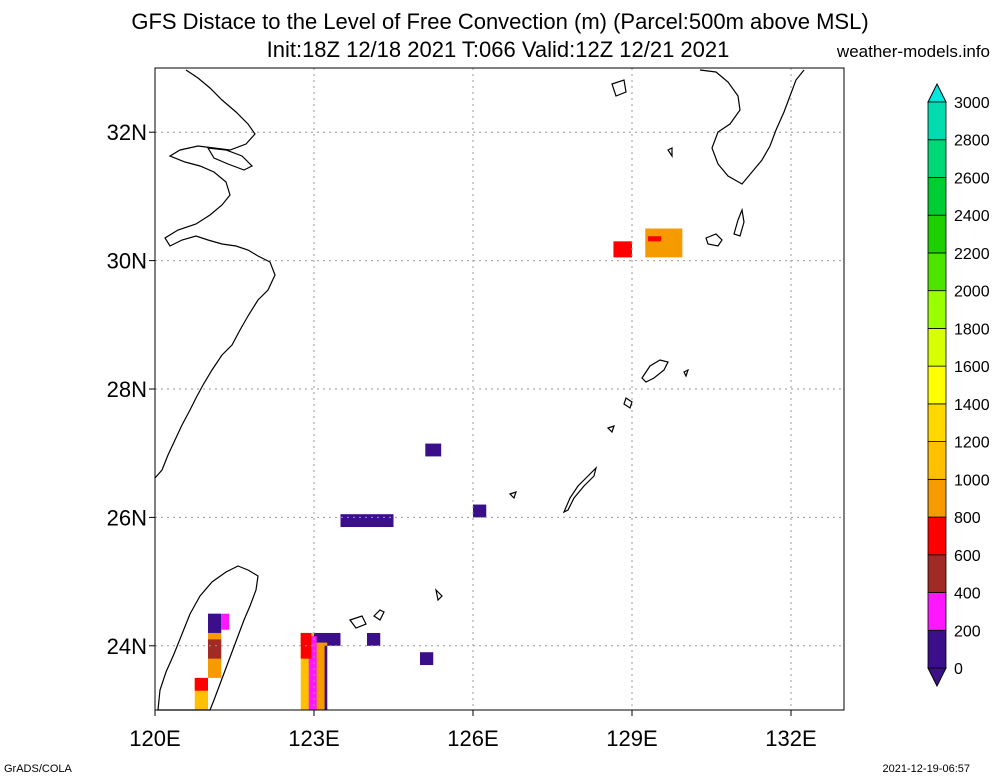 Image resolution: width=1000 pixels, height=779 pixels. What do you see at coordinates (790, 738) in the screenshot?
I see `tick-label-lon-132: 132E` at bounding box center [790, 738].